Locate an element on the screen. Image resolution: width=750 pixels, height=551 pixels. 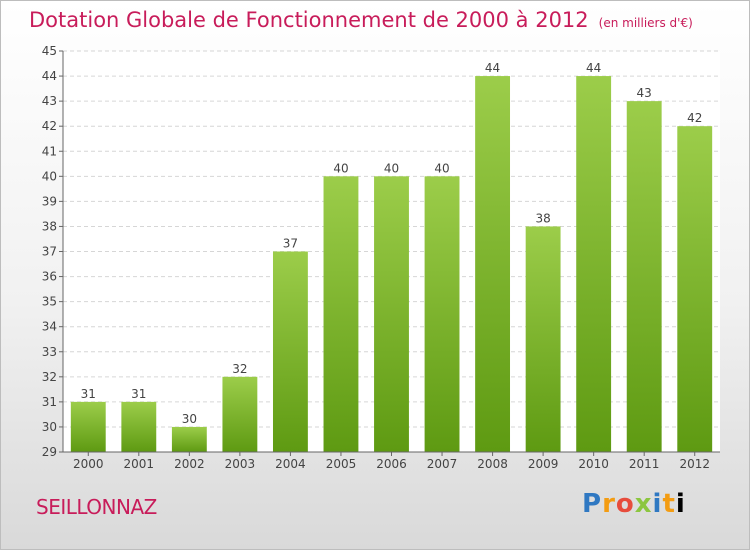
x-tick-label: 2011 is located at coordinates (644, 464).